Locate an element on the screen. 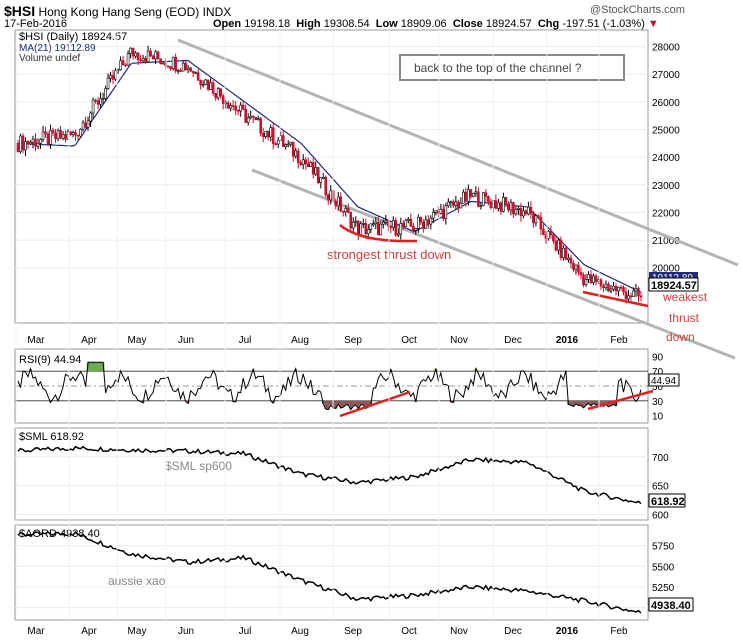  x-tick-label: Feb is located at coordinates (619, 340).